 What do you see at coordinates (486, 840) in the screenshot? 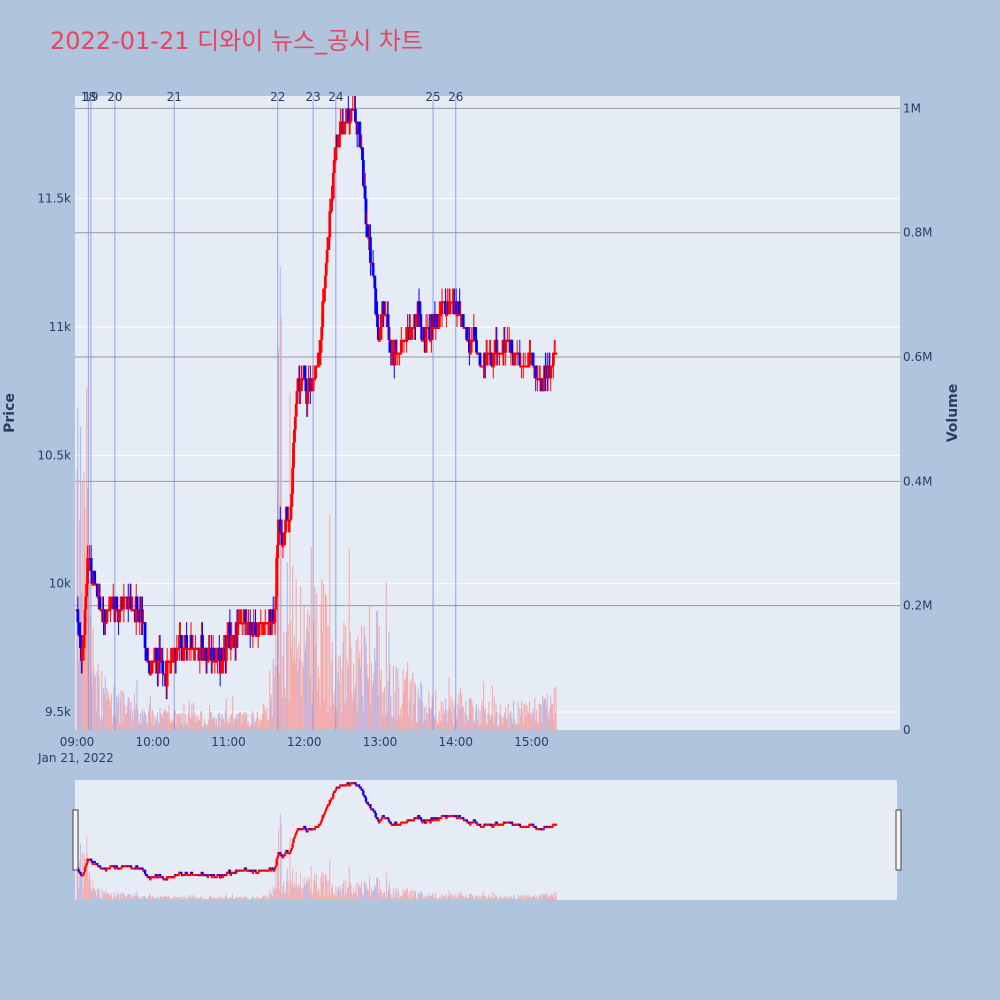
I see `range-slider` at bounding box center [486, 840].